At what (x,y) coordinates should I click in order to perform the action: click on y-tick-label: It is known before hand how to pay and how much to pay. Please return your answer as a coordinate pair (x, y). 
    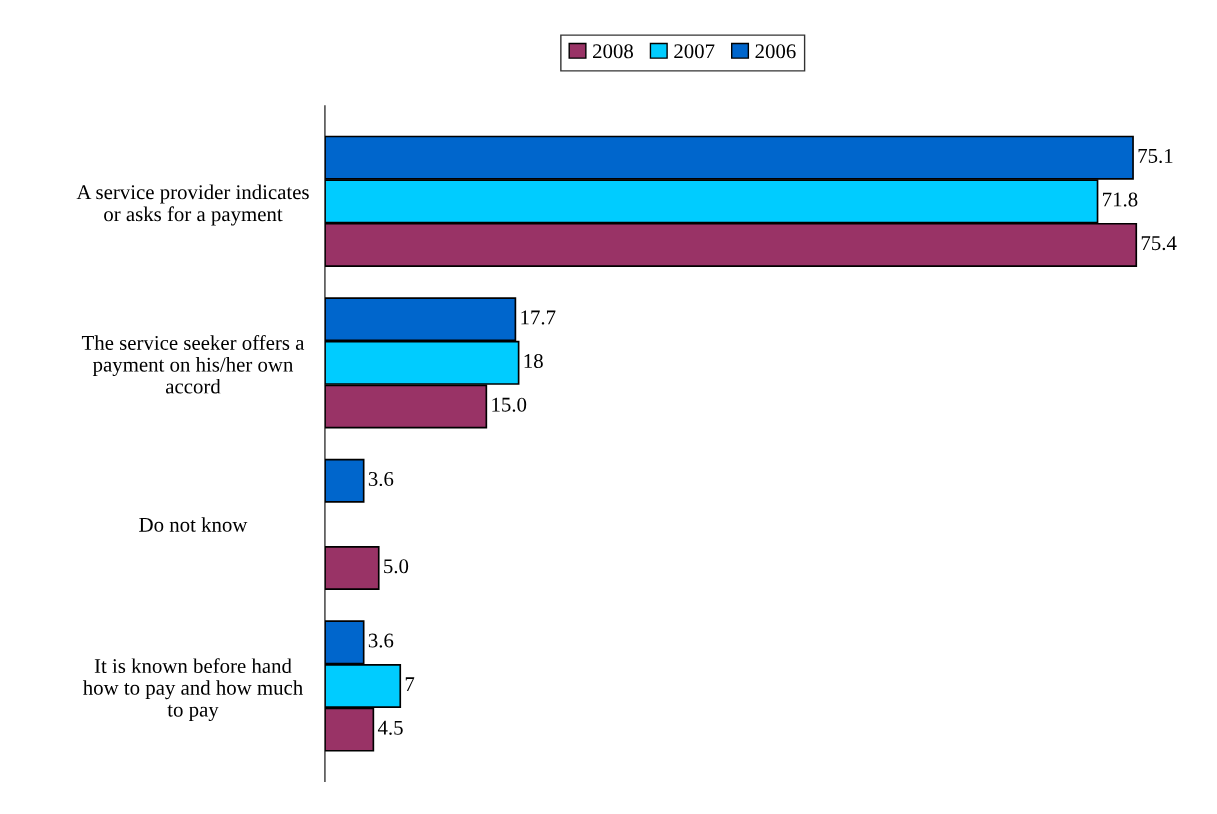
    Looking at the image, I should click on (192, 689).